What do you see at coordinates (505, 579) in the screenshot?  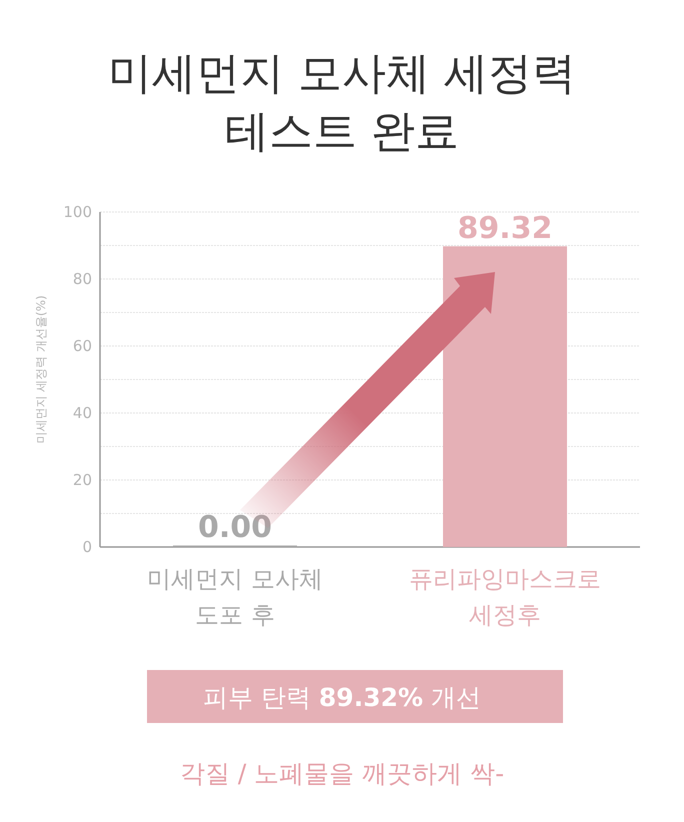 I see `category: 퓨리파잉마스크로` at bounding box center [505, 579].